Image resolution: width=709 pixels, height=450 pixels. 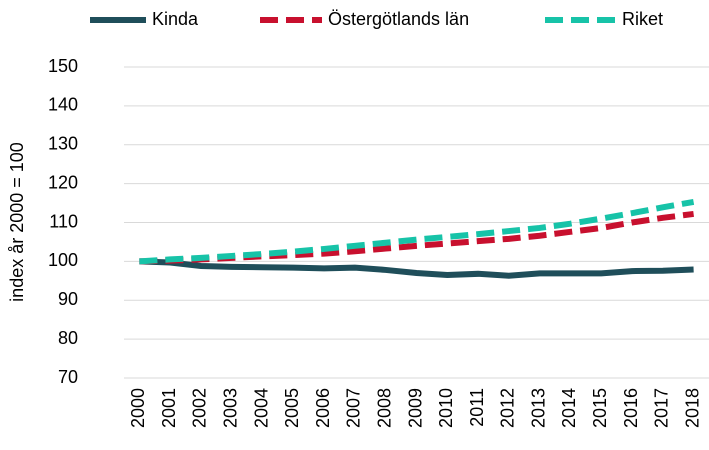 I want to click on x-tick-label: 2005, so click(x=292, y=408).